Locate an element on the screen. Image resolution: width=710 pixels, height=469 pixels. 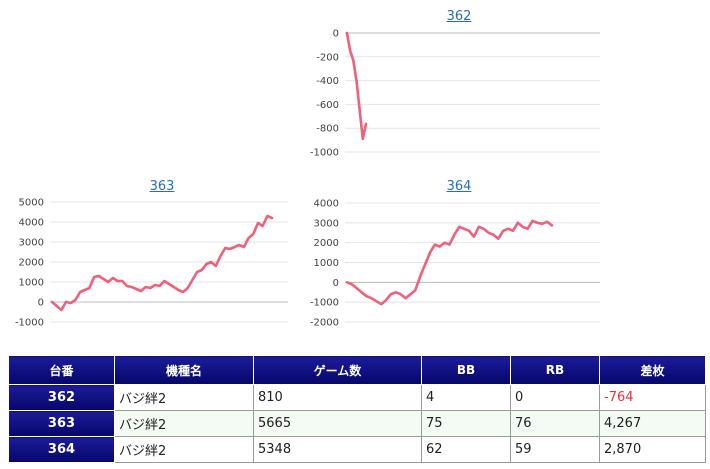
header-game-count: ゲーム数 is located at coordinates (337, 370).